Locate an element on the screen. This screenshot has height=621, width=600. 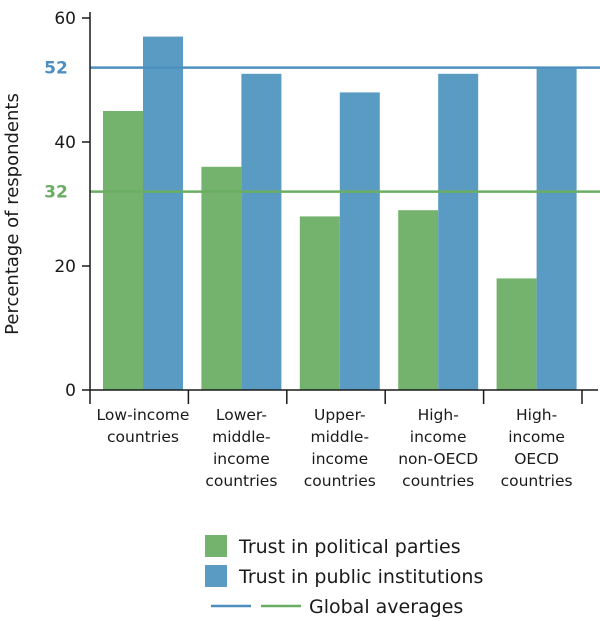
bar-public-institutions-3: Trust in public institutions: 51 is located at coordinates (458, 232).